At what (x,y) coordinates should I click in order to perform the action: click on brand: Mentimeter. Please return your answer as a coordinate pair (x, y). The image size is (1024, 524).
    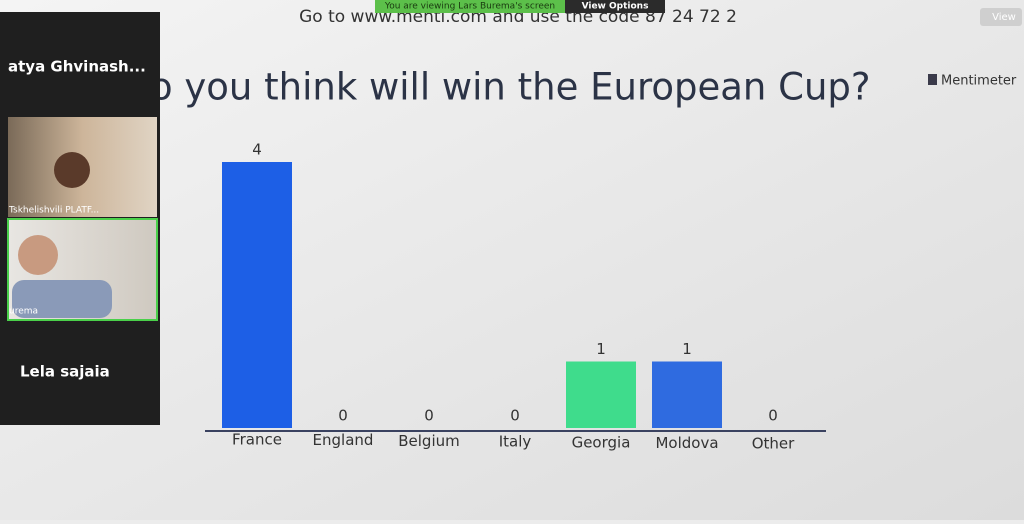
    Looking at the image, I should click on (979, 81).